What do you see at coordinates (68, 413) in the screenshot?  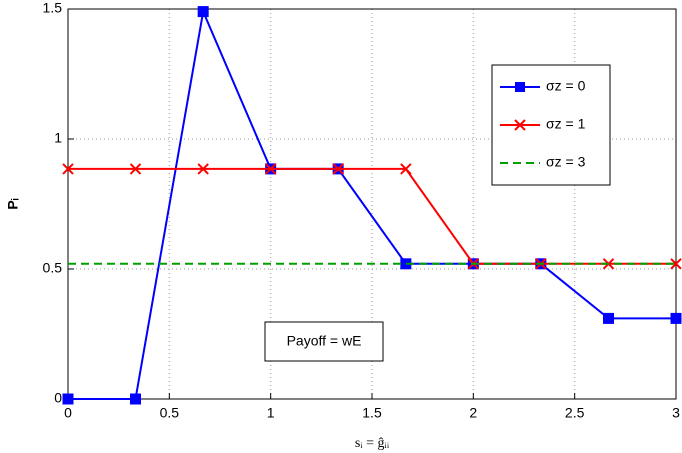 I see `x-tick-label: 0` at bounding box center [68, 413].